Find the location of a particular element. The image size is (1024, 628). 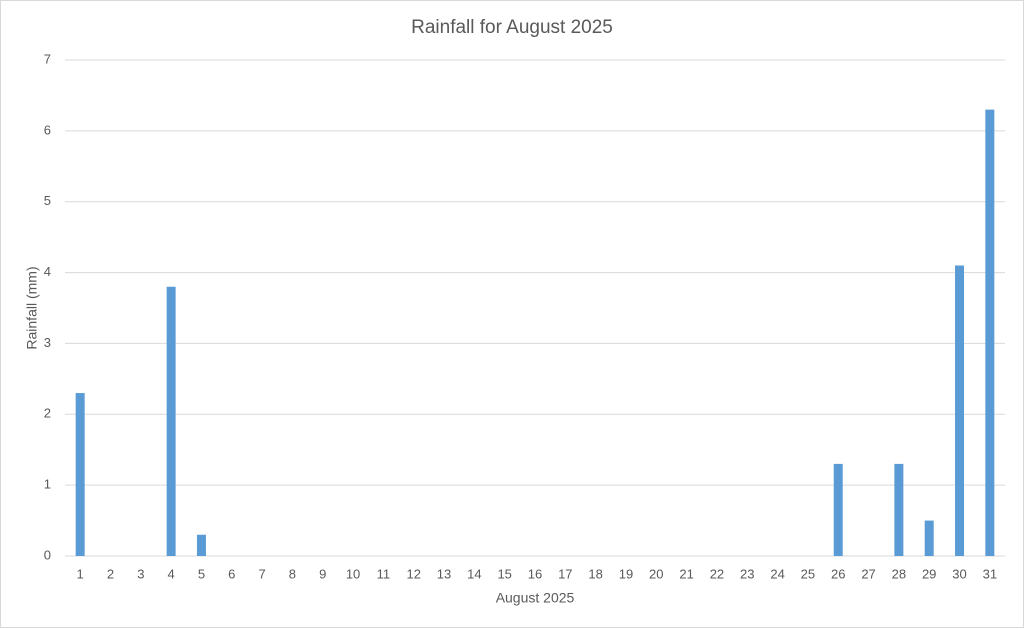

x-tick-label: 15 is located at coordinates (504, 573).